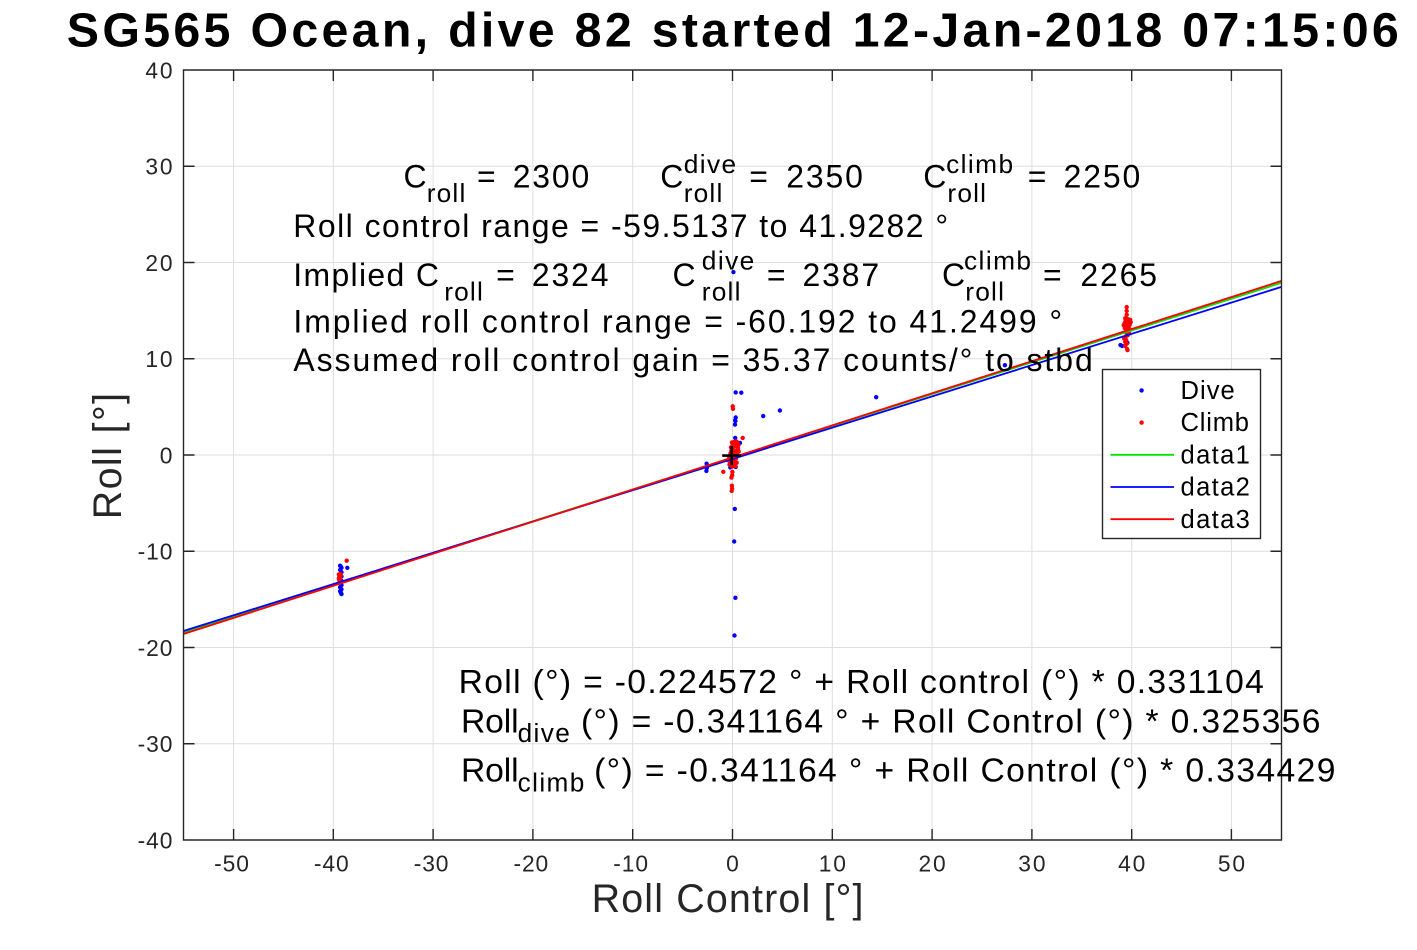 Image resolution: width=1417 pixels, height=950 pixels. What do you see at coordinates (728, 899) in the screenshot?
I see `svg-text: Roll Control [°]` at bounding box center [728, 899].